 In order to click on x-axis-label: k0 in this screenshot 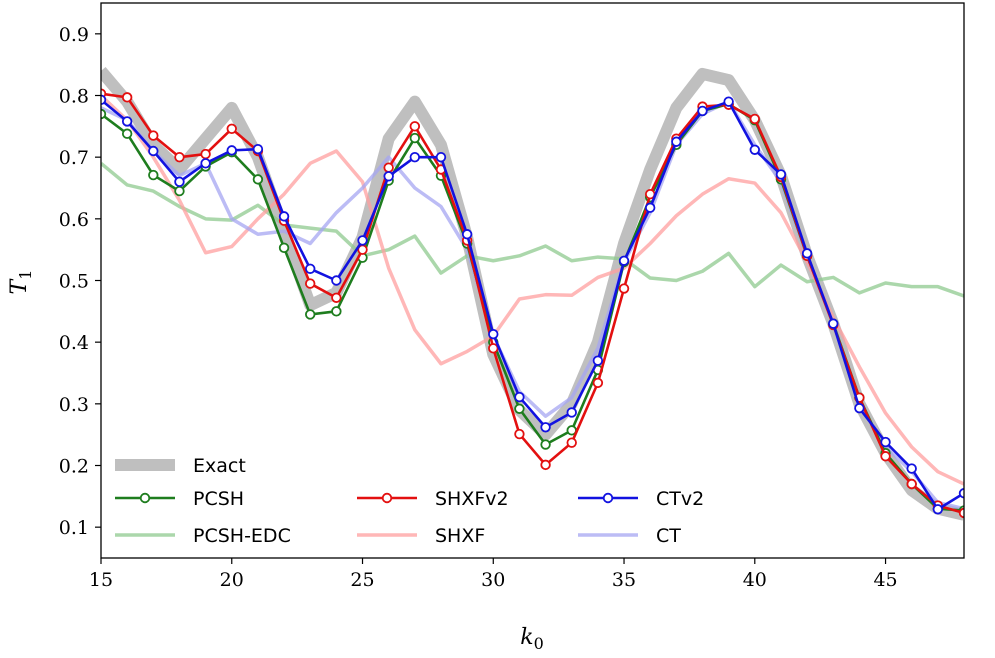, I will do `click(532, 639)`.